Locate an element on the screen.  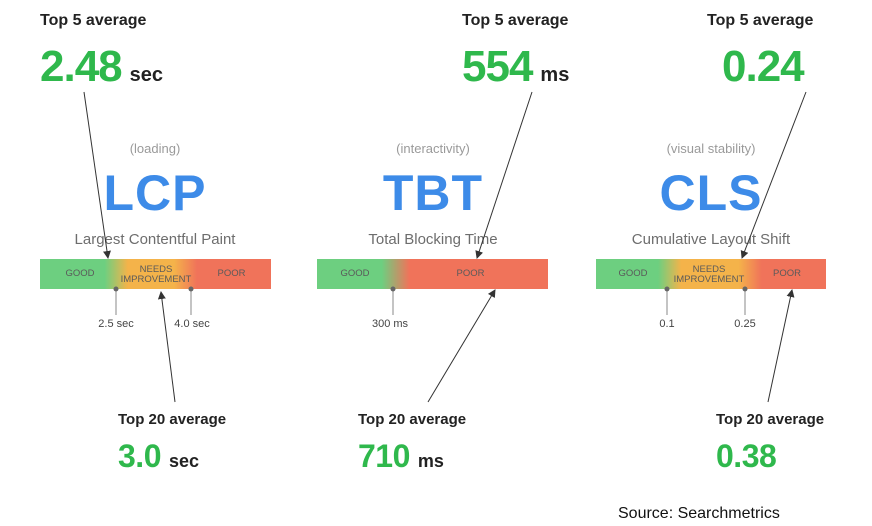
lcp-top20-label: Top 20 average is located at coordinates (172, 419).